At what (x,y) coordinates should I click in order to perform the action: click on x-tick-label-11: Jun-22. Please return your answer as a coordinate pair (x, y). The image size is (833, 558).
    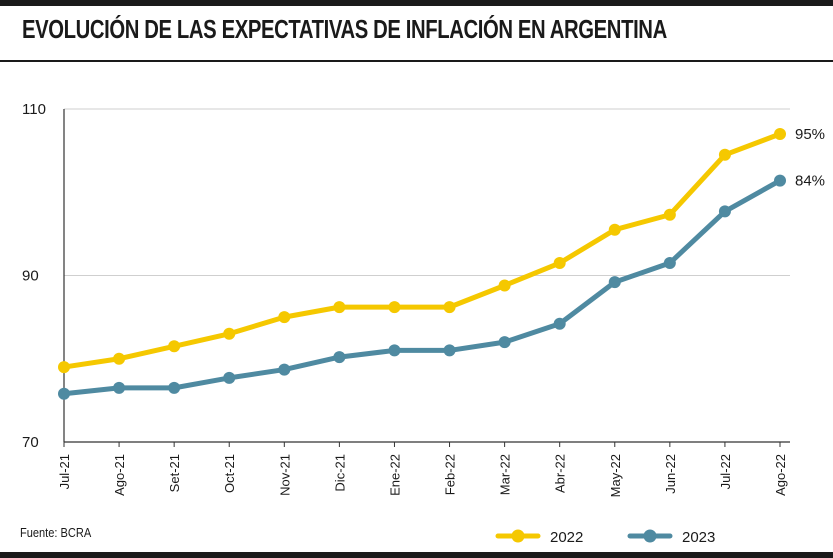
    Looking at the image, I should click on (670, 474).